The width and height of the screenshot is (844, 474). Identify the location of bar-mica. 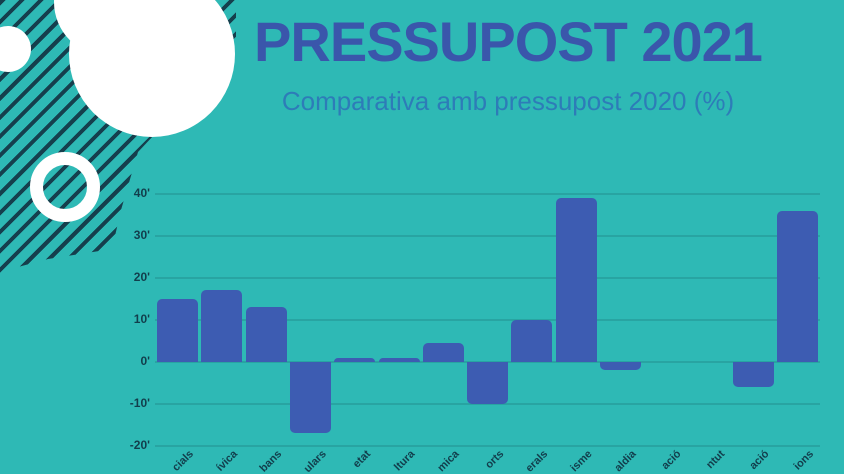
(443, 352).